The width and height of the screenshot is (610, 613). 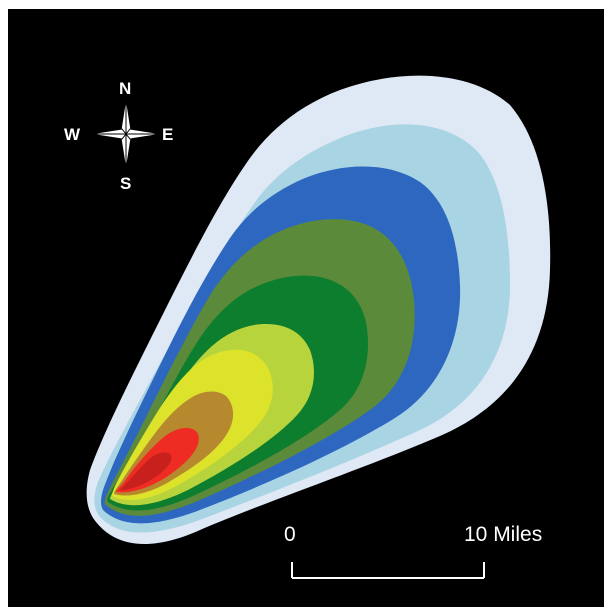 What do you see at coordinates (125, 88) in the screenshot?
I see `compass-north-label: N` at bounding box center [125, 88].